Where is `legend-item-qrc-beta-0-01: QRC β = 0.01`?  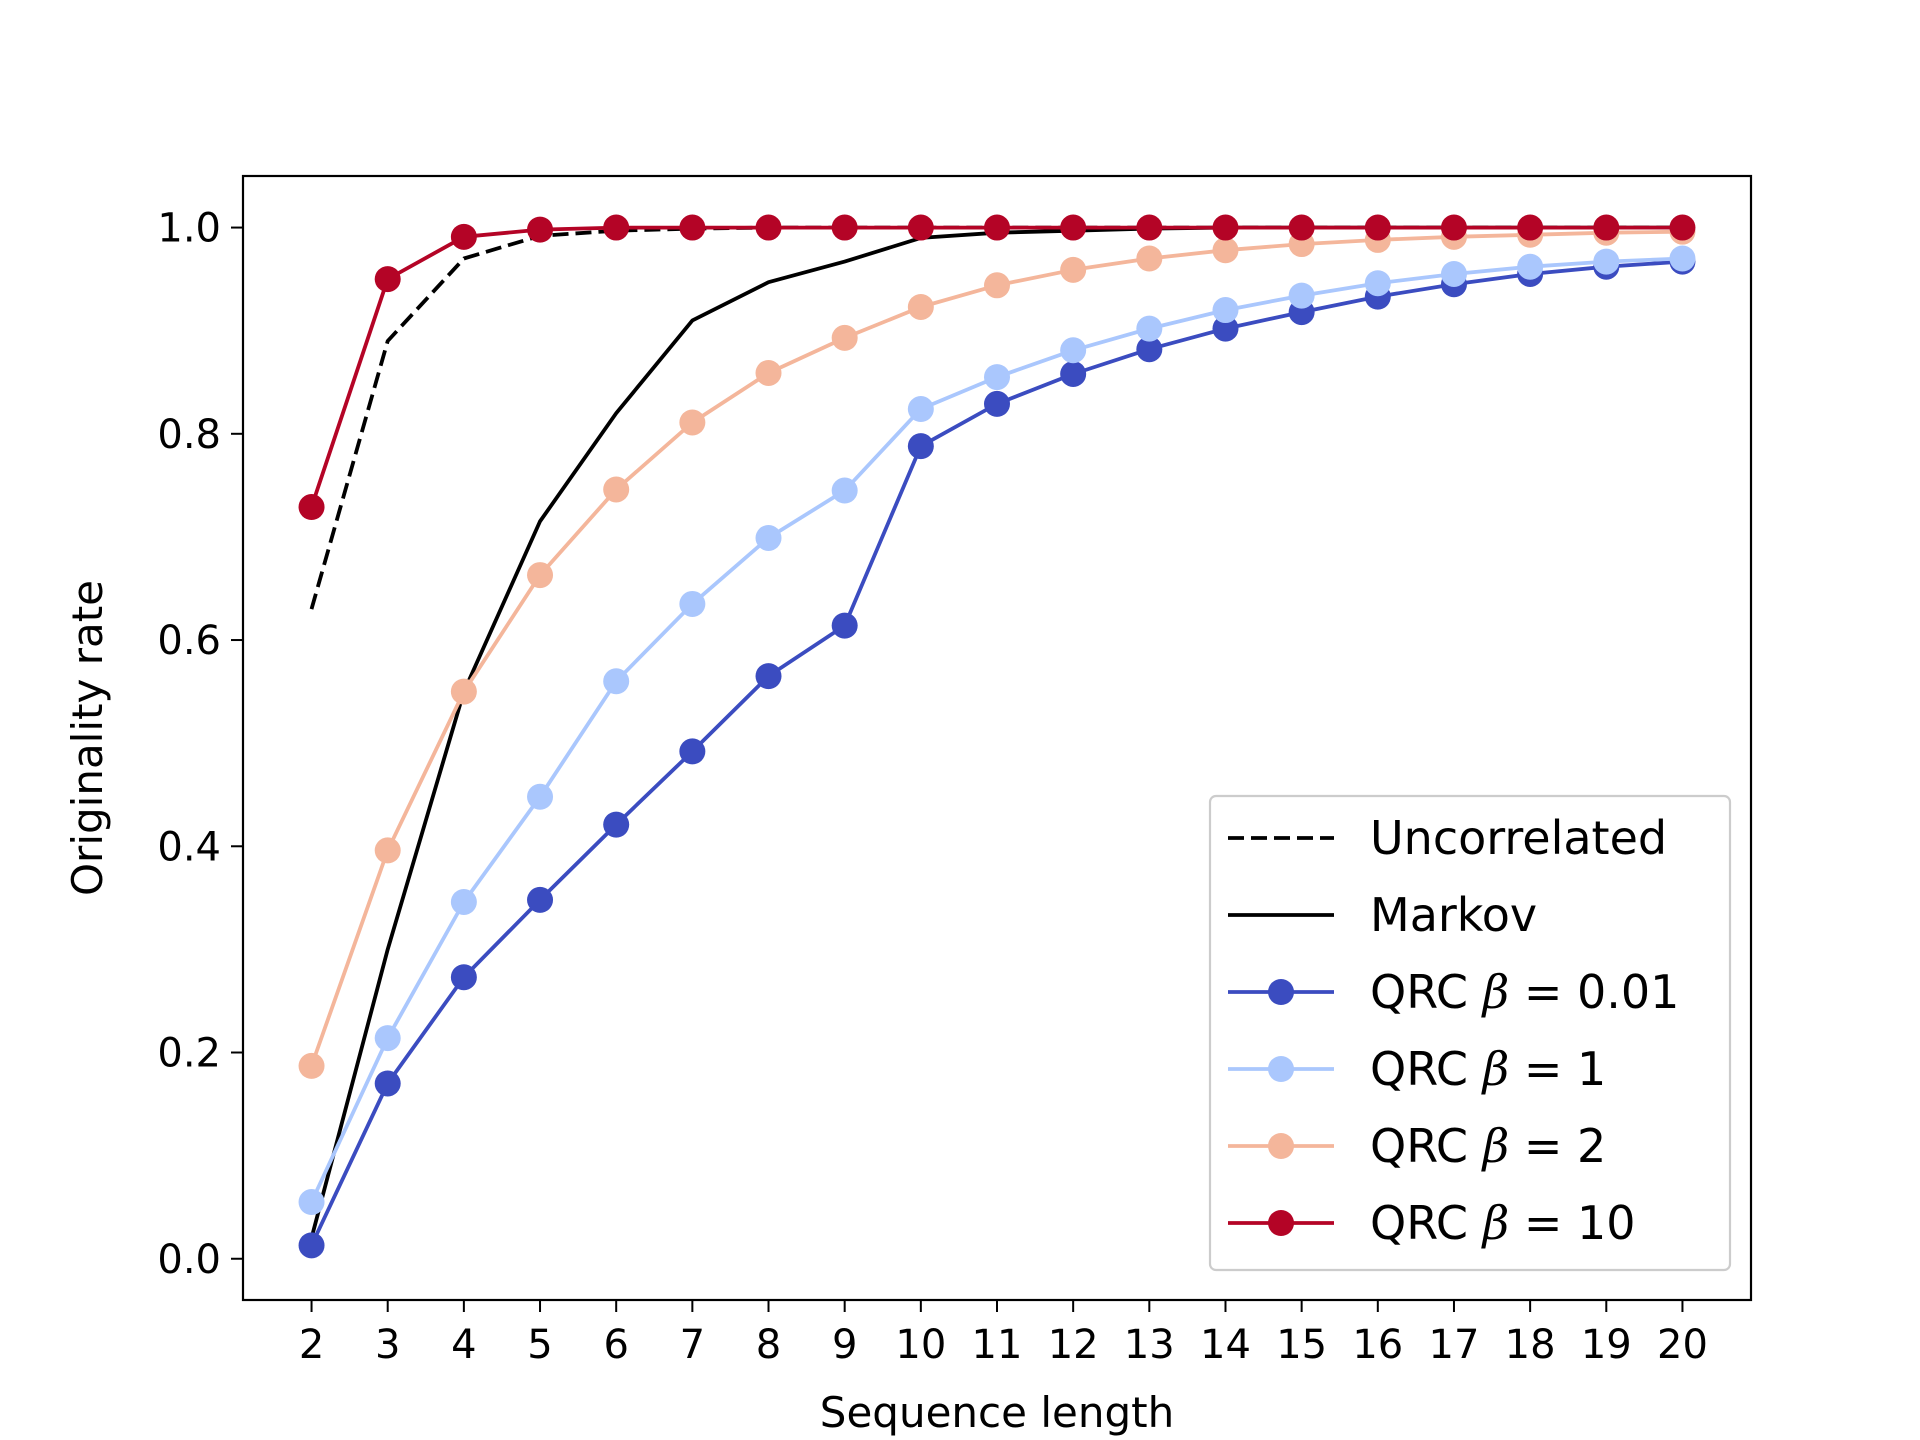
legend-item-qrc-beta-0-01: QRC β = 0.01 is located at coordinates (1453, 992).